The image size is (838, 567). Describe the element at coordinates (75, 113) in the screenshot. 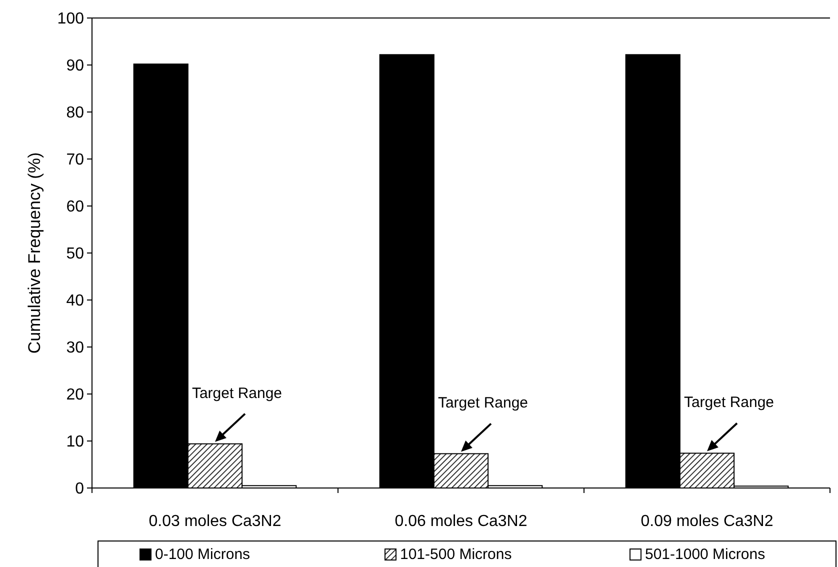

I see `y-tick-label: 80` at that location.